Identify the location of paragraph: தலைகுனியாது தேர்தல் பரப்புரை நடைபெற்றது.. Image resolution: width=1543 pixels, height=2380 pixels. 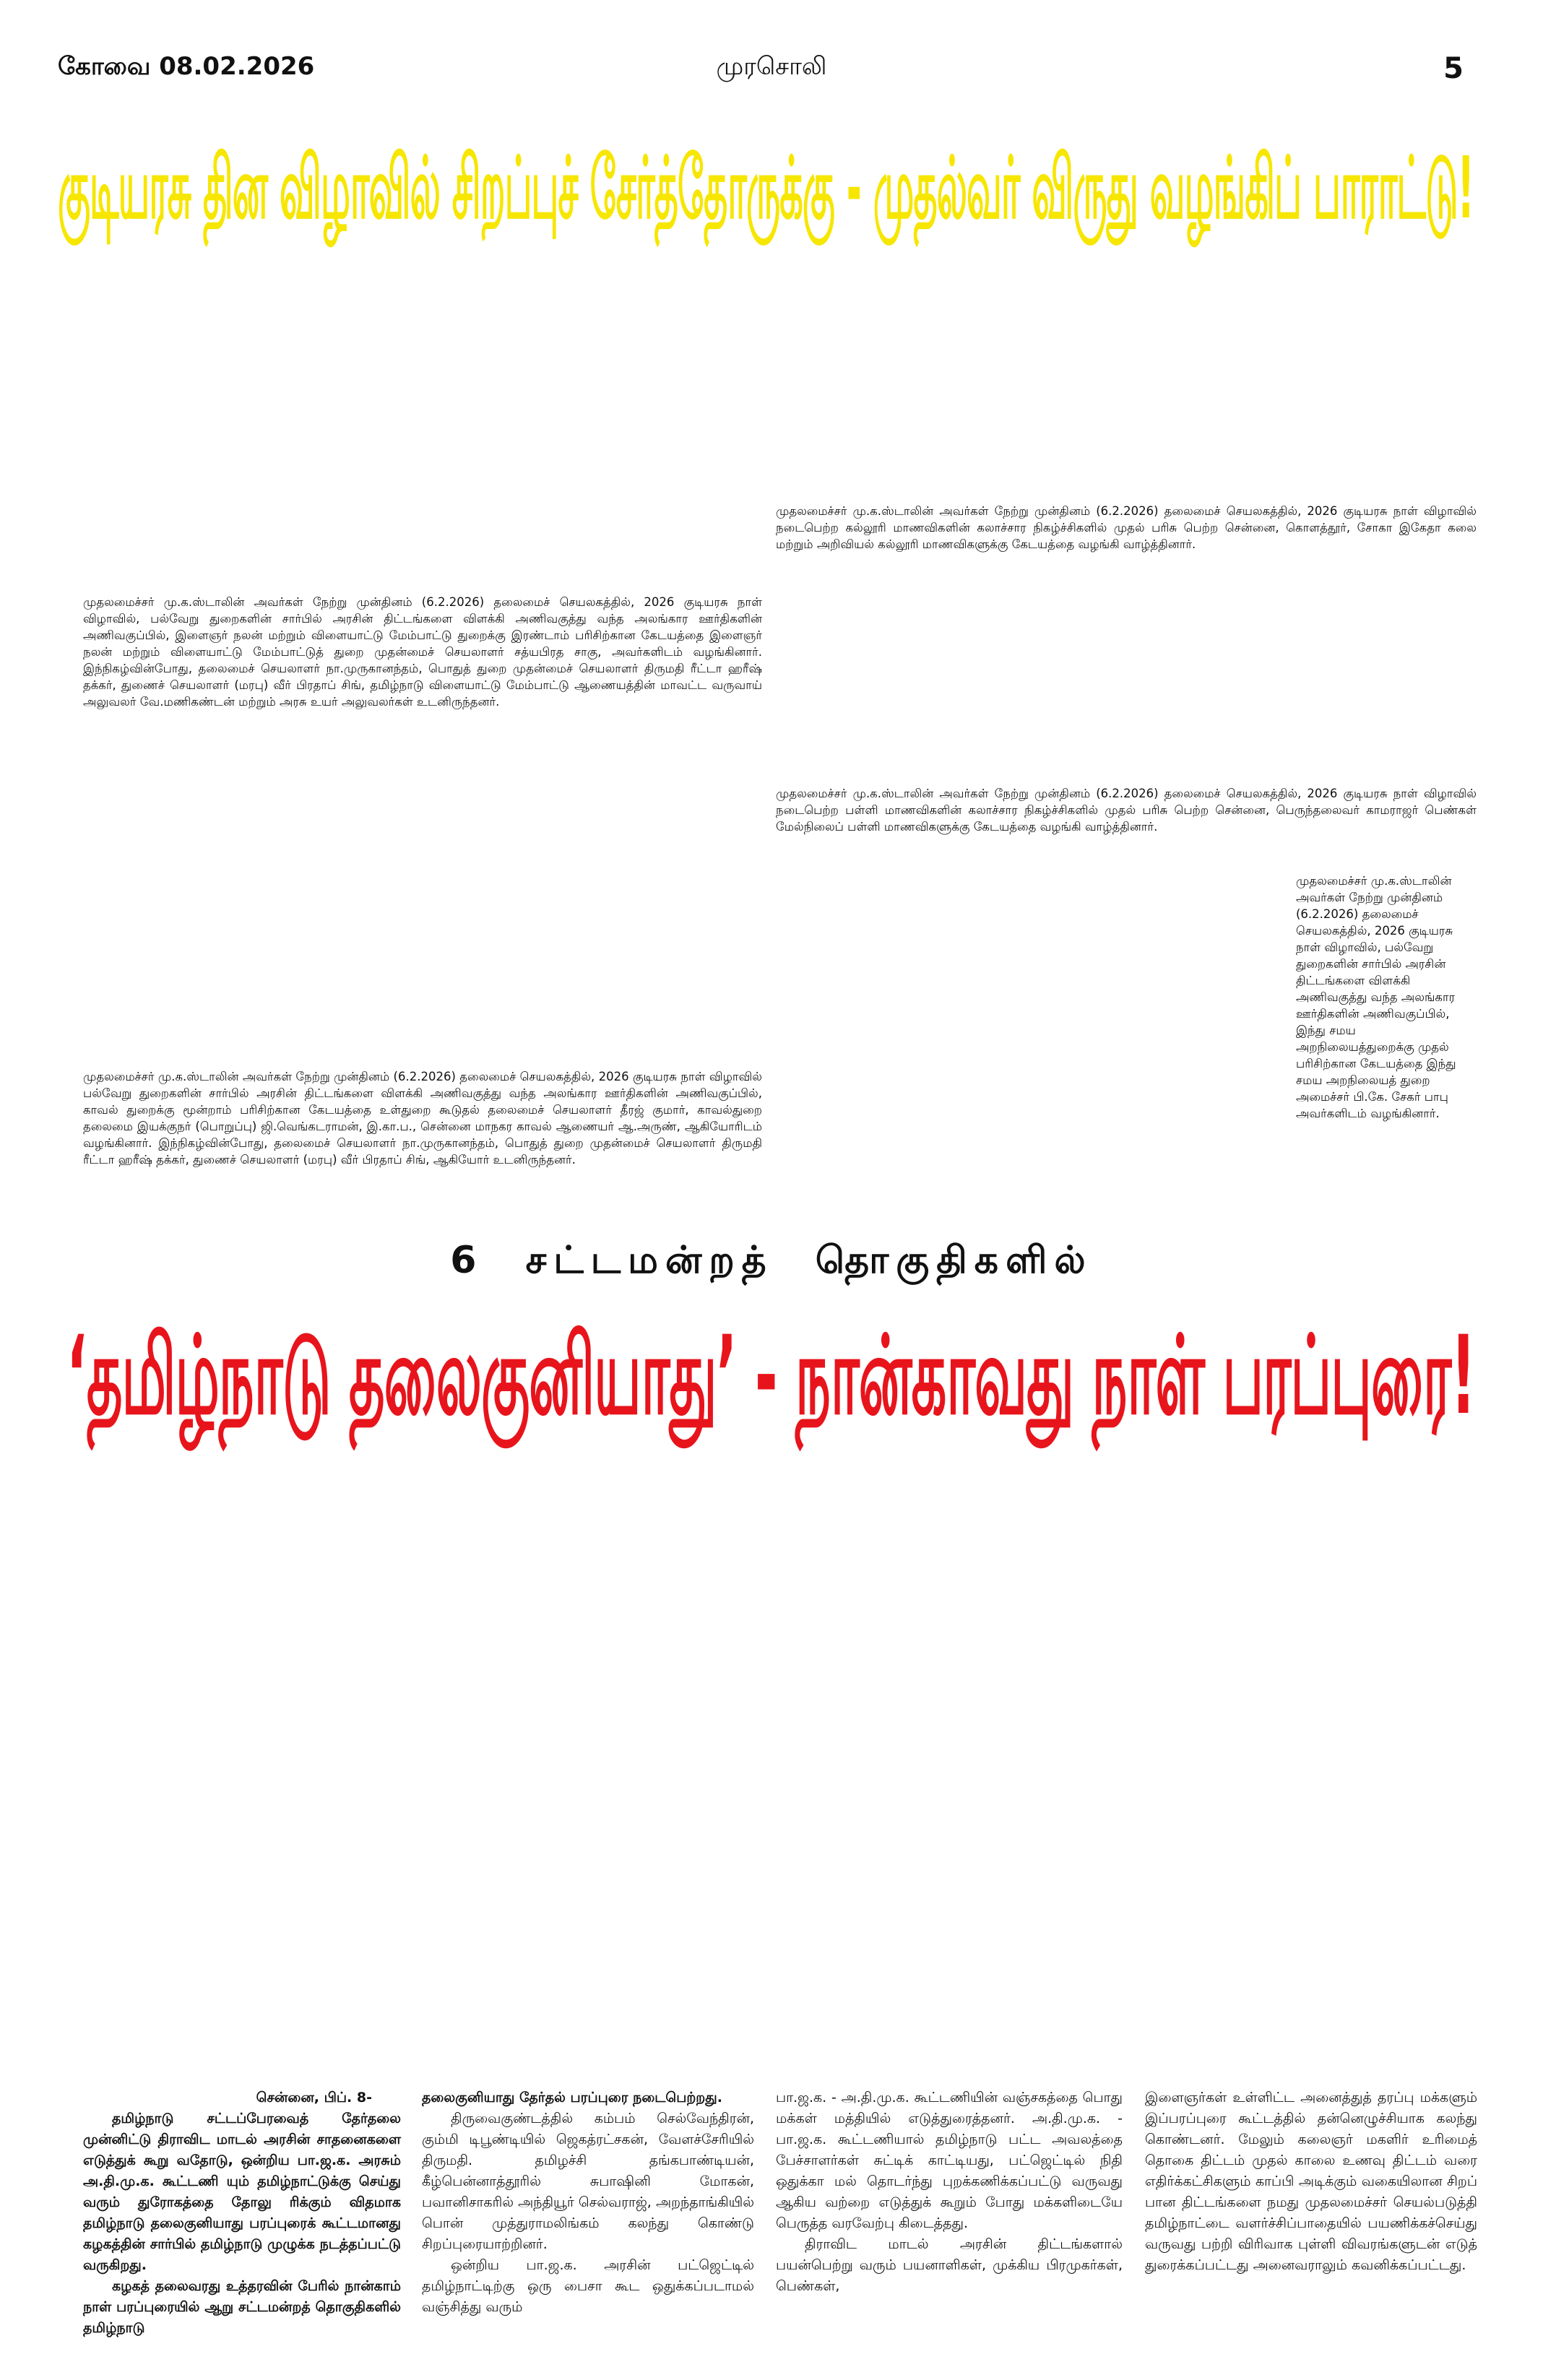
(572, 2098).